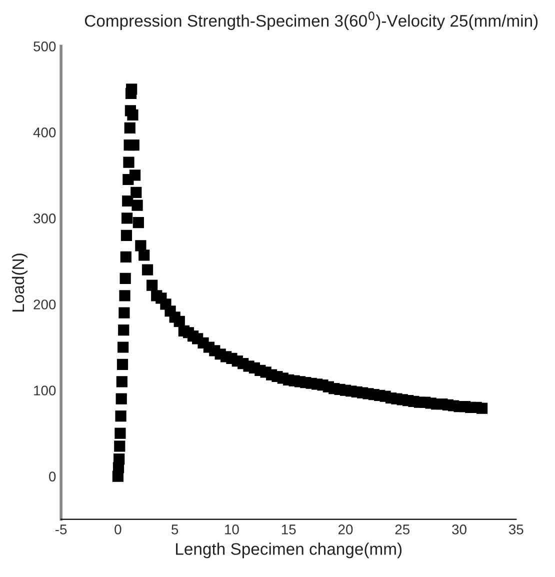  What do you see at coordinates (45, 305) in the screenshot?
I see `y-tick-label: 200` at bounding box center [45, 305].